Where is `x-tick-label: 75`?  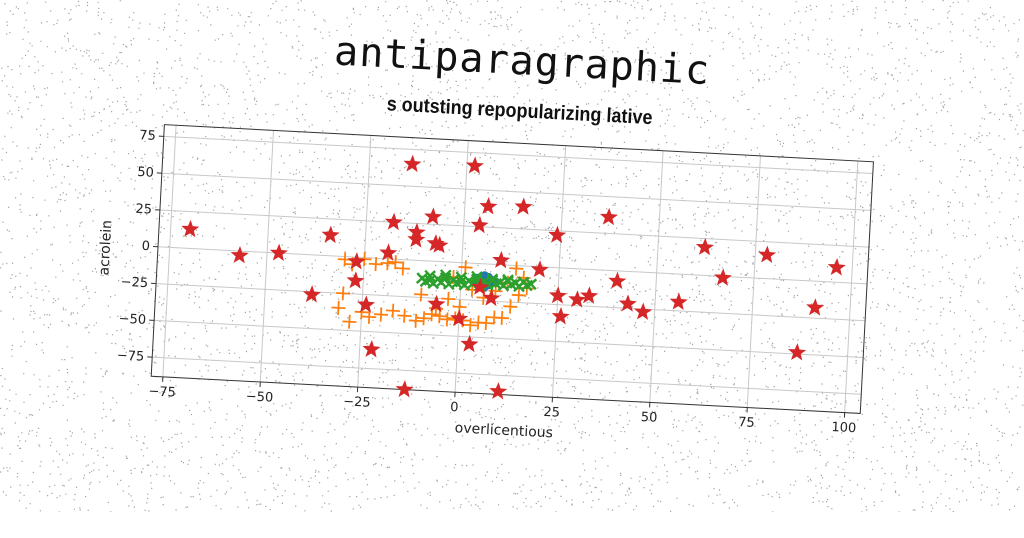 x-tick-label: 75 is located at coordinates (746, 423).